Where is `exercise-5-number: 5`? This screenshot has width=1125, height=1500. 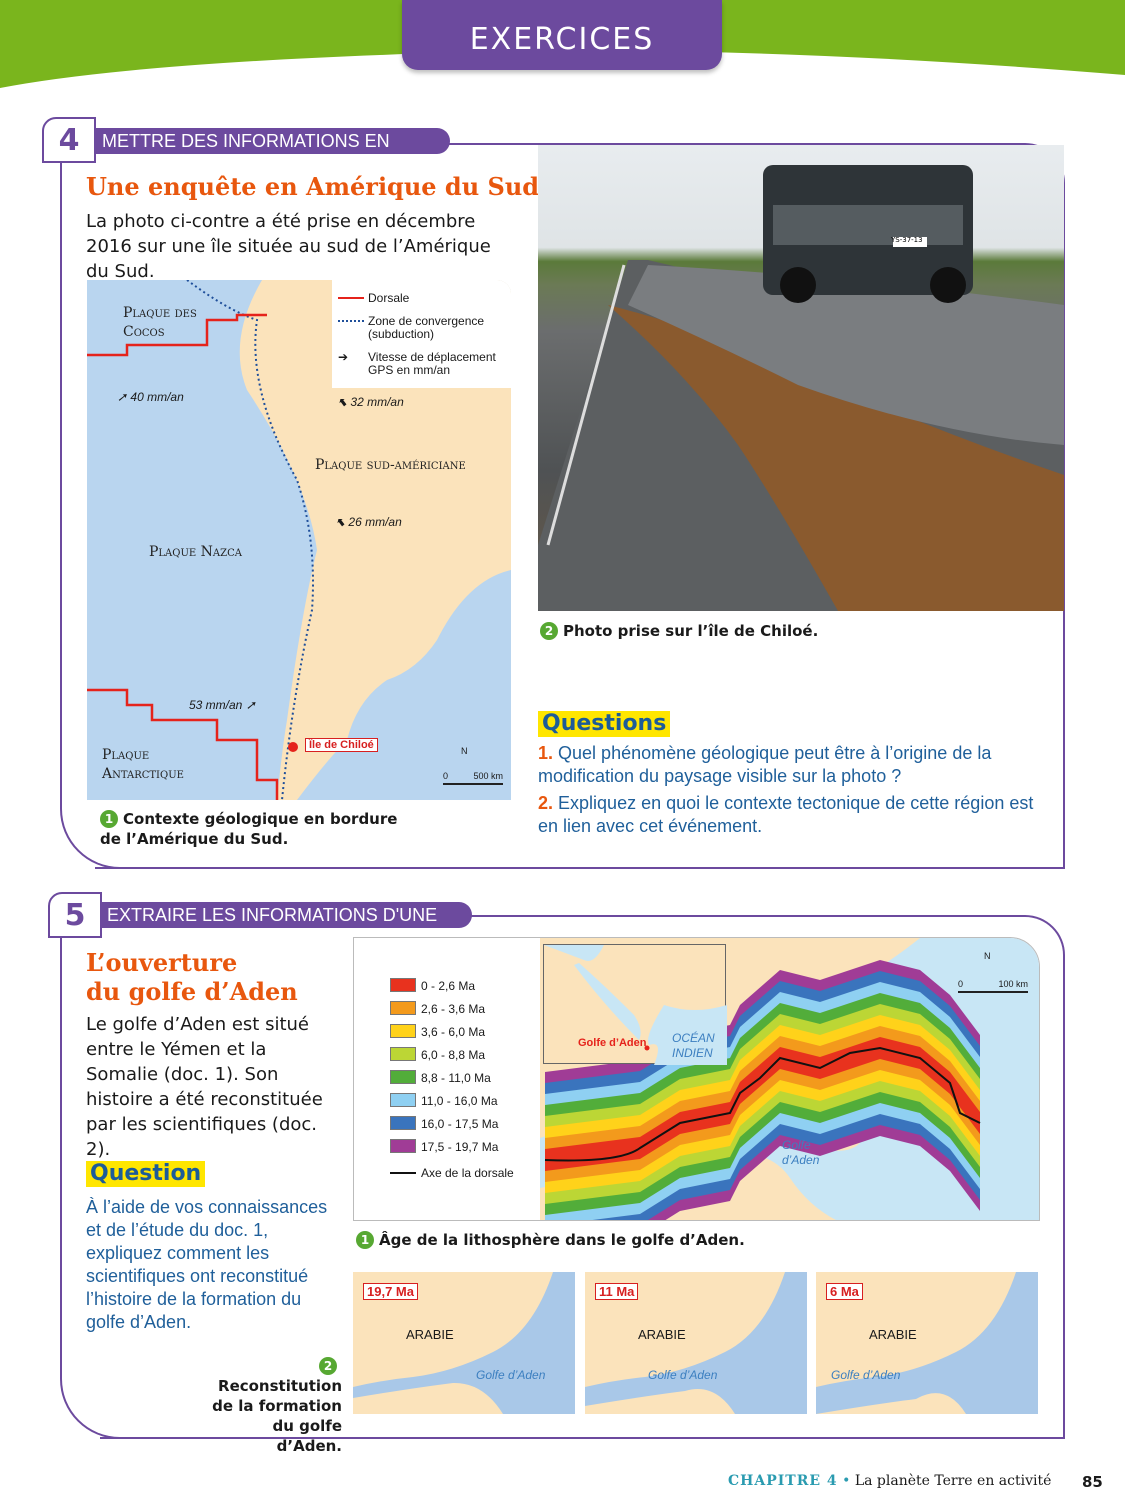 exercise-5-number: 5 is located at coordinates (75, 915).